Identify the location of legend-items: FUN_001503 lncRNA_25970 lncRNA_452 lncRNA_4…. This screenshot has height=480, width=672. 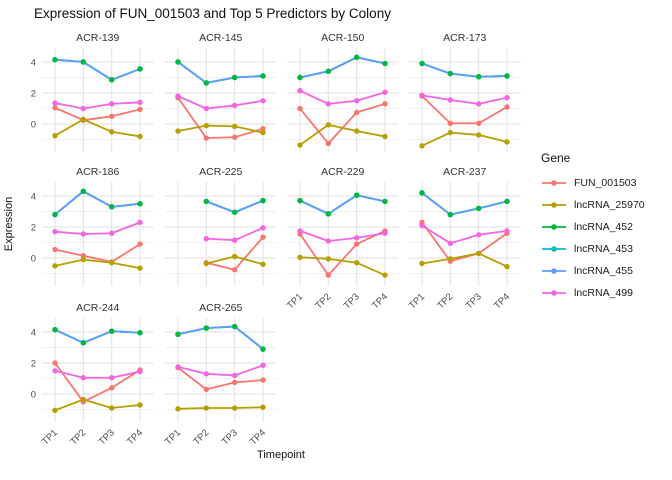
(593, 238).